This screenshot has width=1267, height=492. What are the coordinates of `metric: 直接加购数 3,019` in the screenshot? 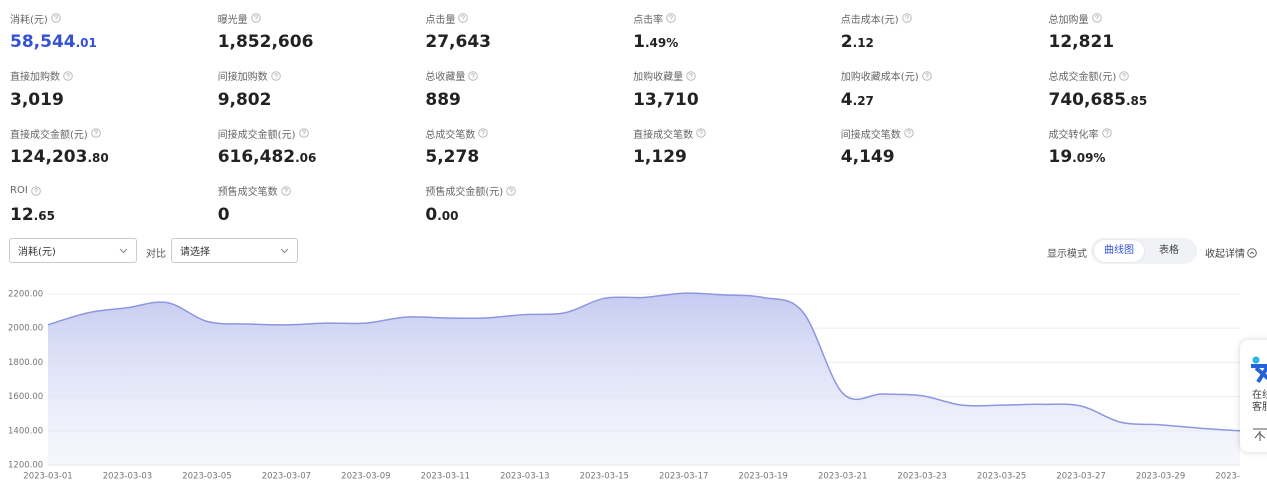 It's located at (110, 89).